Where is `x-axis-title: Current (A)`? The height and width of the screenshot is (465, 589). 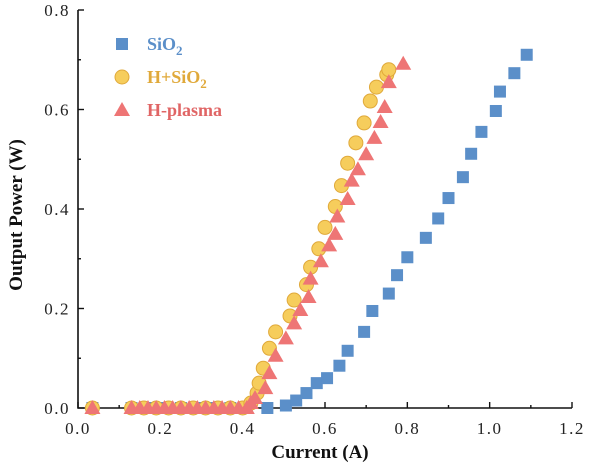
x-axis-title: Current (A) is located at coordinates (319, 452).